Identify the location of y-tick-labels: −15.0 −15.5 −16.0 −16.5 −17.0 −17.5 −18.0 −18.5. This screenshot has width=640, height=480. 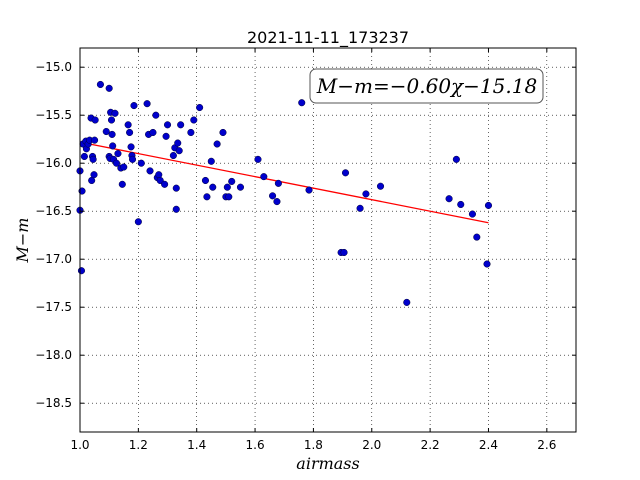
(53, 235).